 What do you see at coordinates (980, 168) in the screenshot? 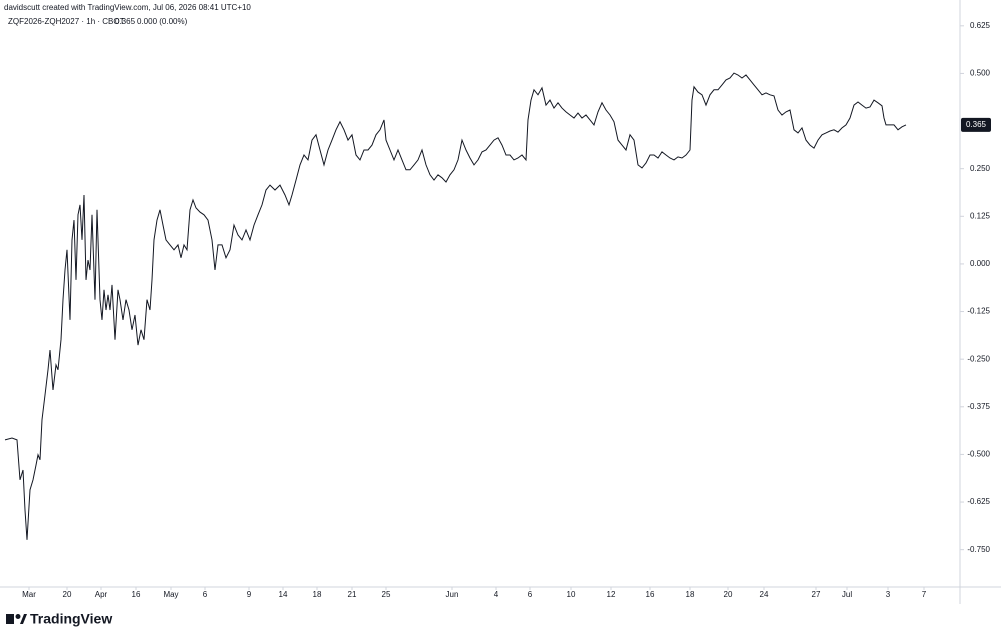
I see `y-tick-label: 0.250` at bounding box center [980, 168].